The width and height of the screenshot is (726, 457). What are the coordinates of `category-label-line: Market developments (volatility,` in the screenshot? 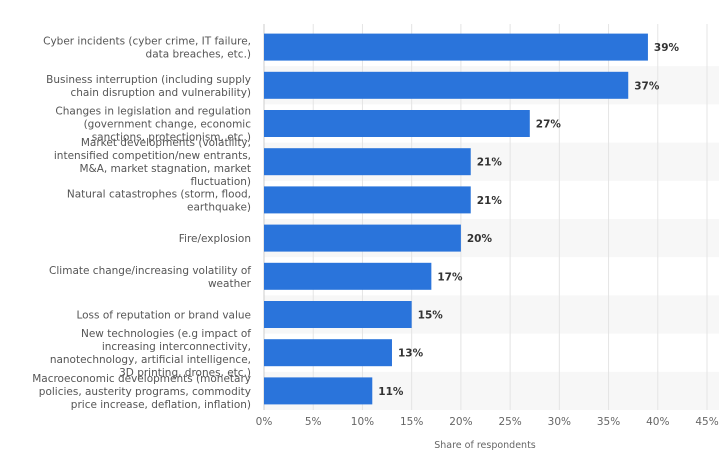 It's located at (166, 143).